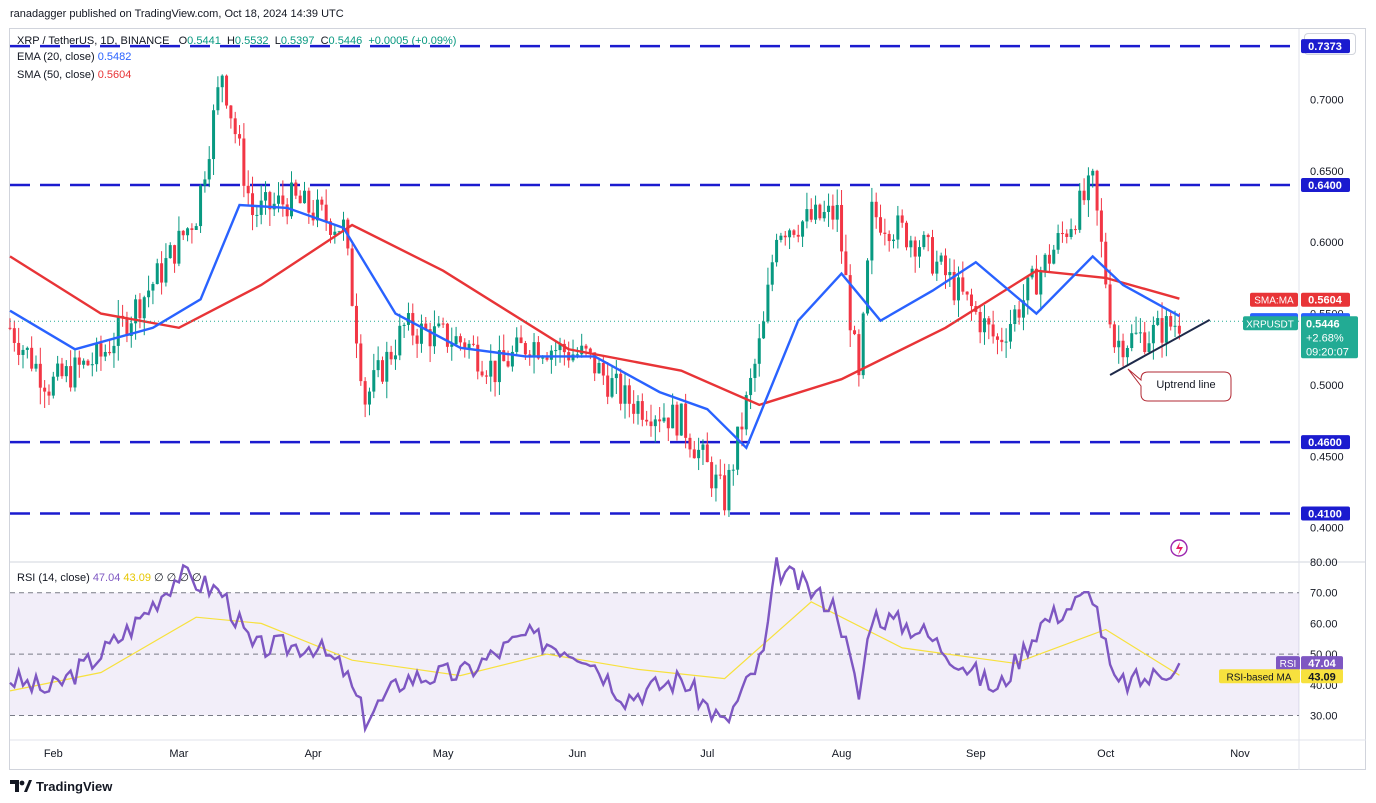 The image size is (1376, 803). Describe the element at coordinates (251, 41) in the screenshot. I see `high-value: 0.5532` at that location.